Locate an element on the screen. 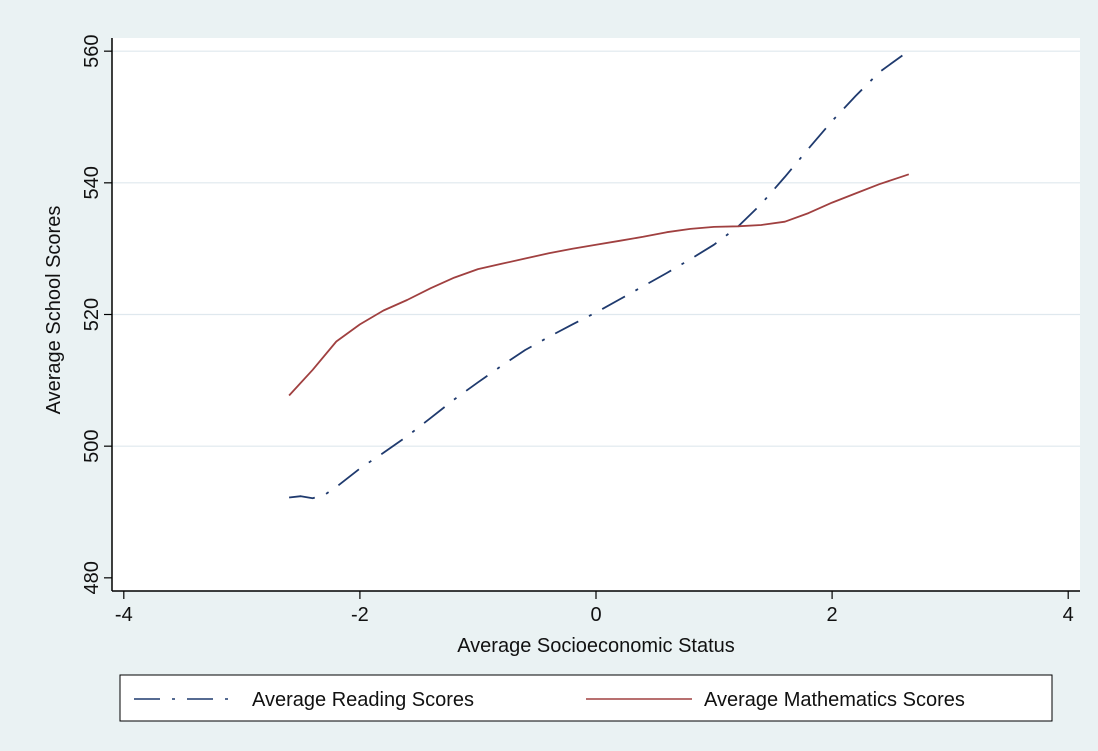 This screenshot has height=751, width=1098. x-tick-label: -4 is located at coordinates (124, 615).